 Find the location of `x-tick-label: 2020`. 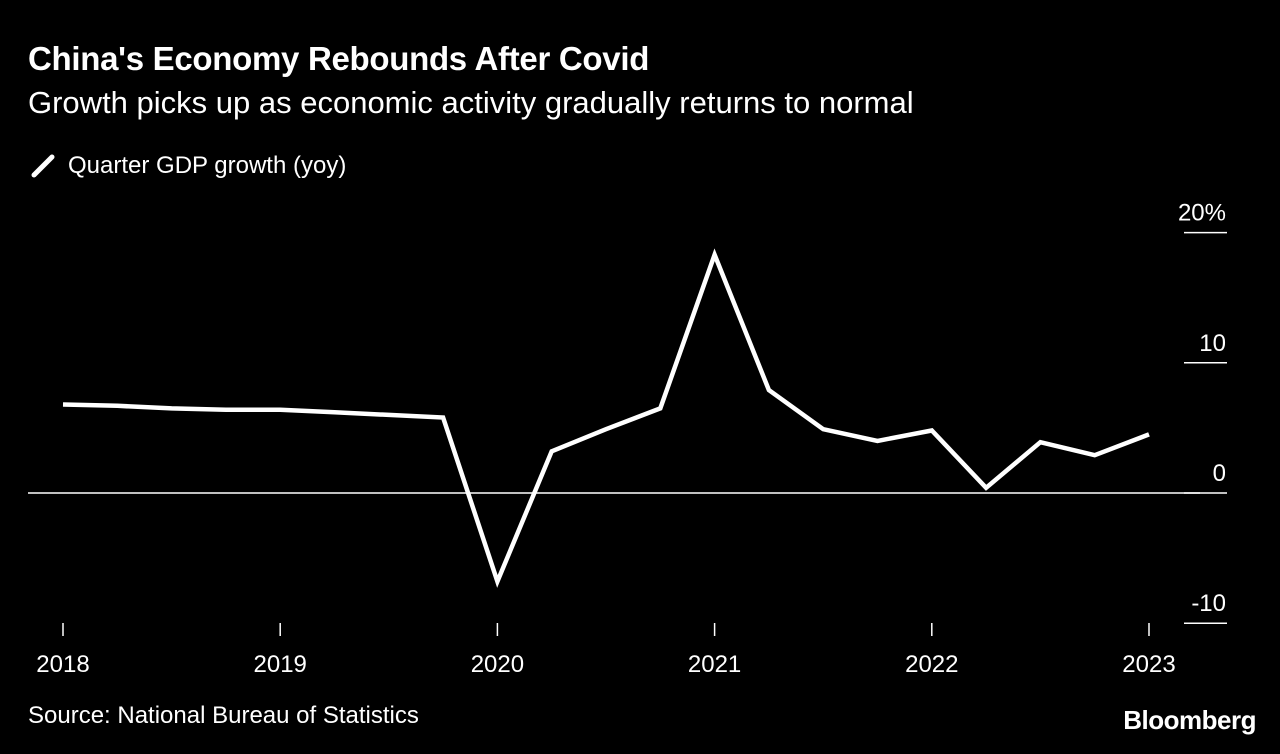

x-tick-label: 2020 is located at coordinates (497, 664).